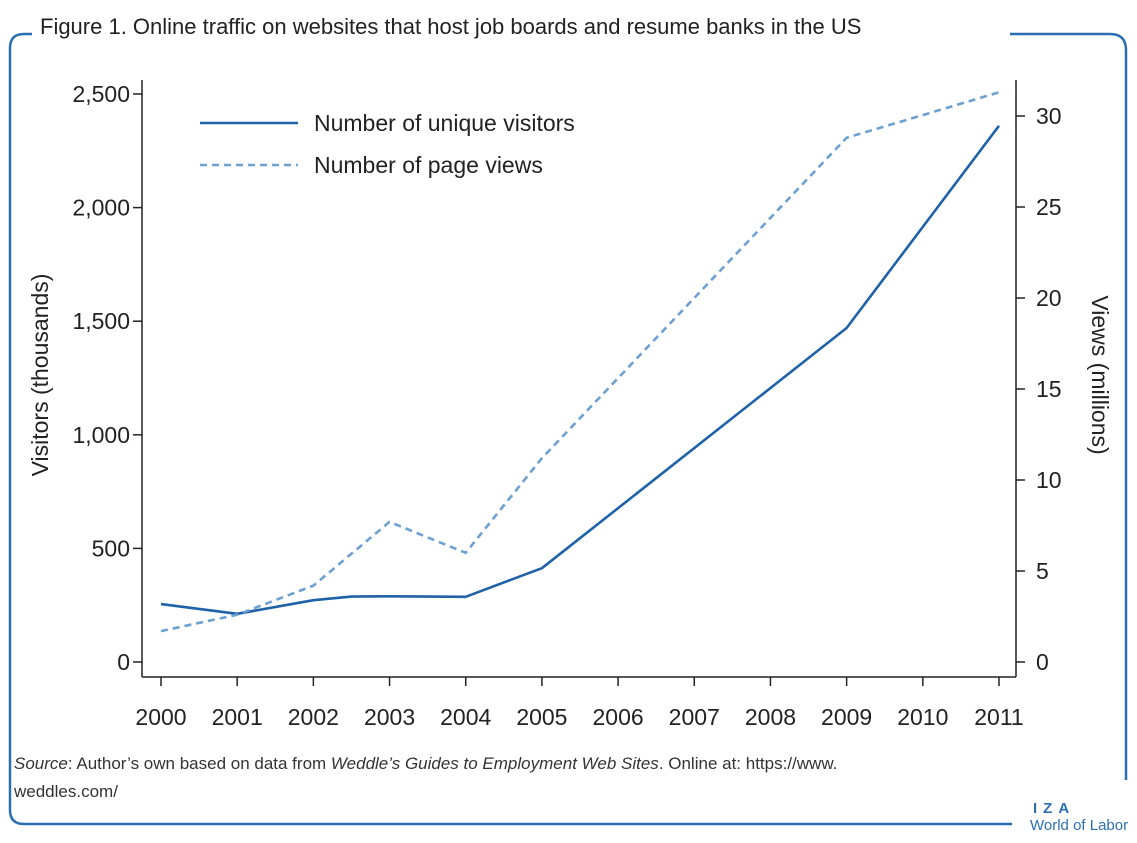  Describe the element at coordinates (1049, 116) in the screenshot. I see `right-tick-label: 30` at that location.